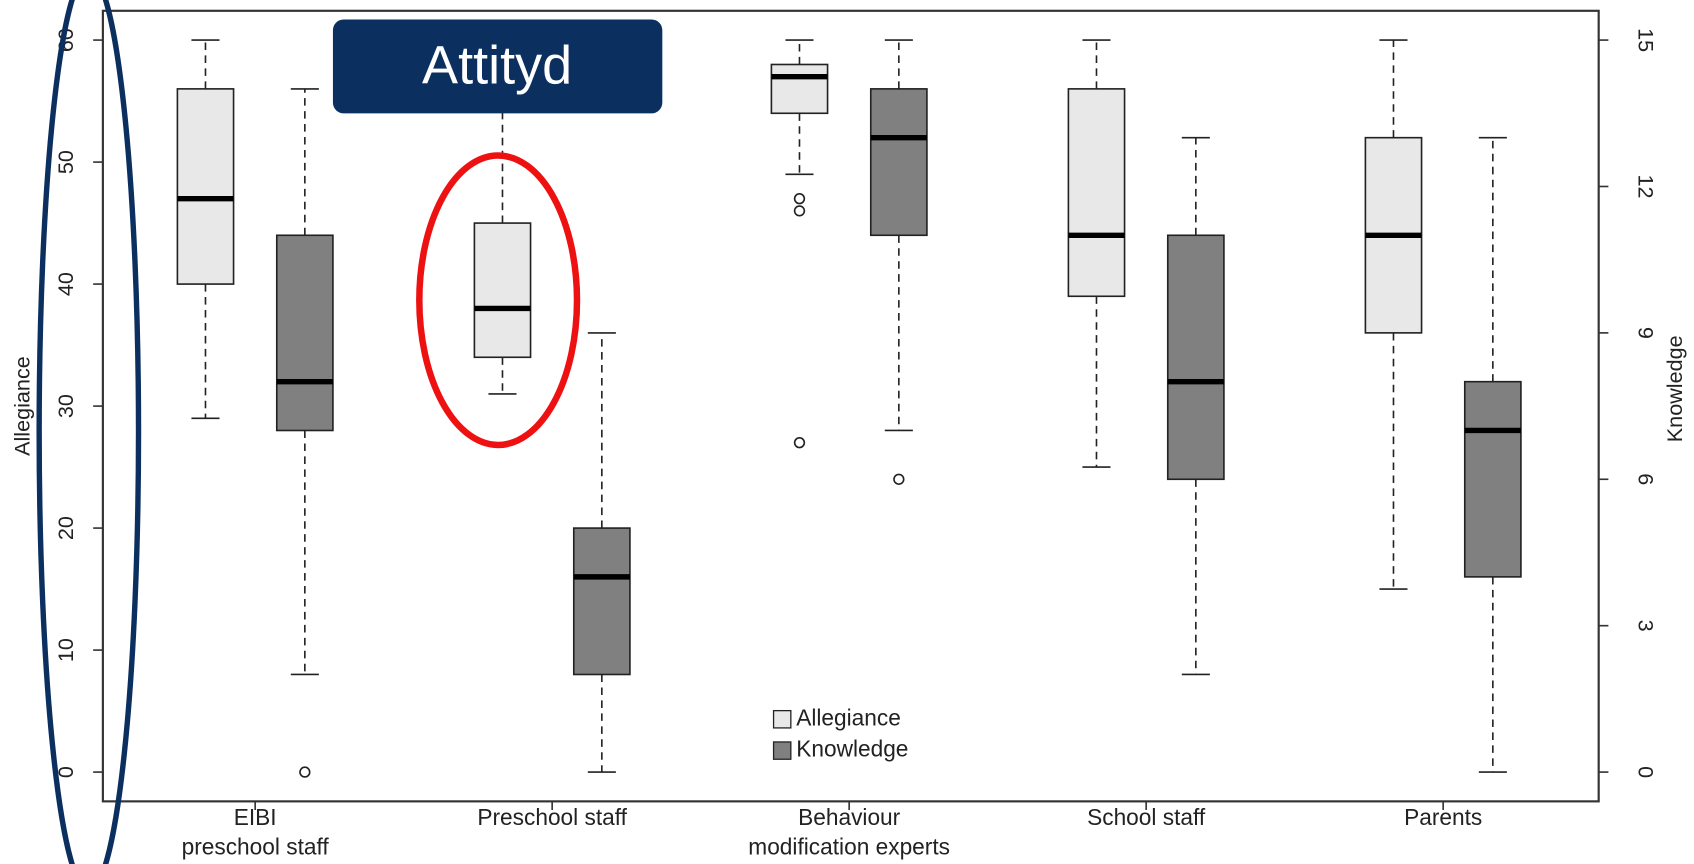  I want to click on y2-tick-label: 3, so click(1645, 626).